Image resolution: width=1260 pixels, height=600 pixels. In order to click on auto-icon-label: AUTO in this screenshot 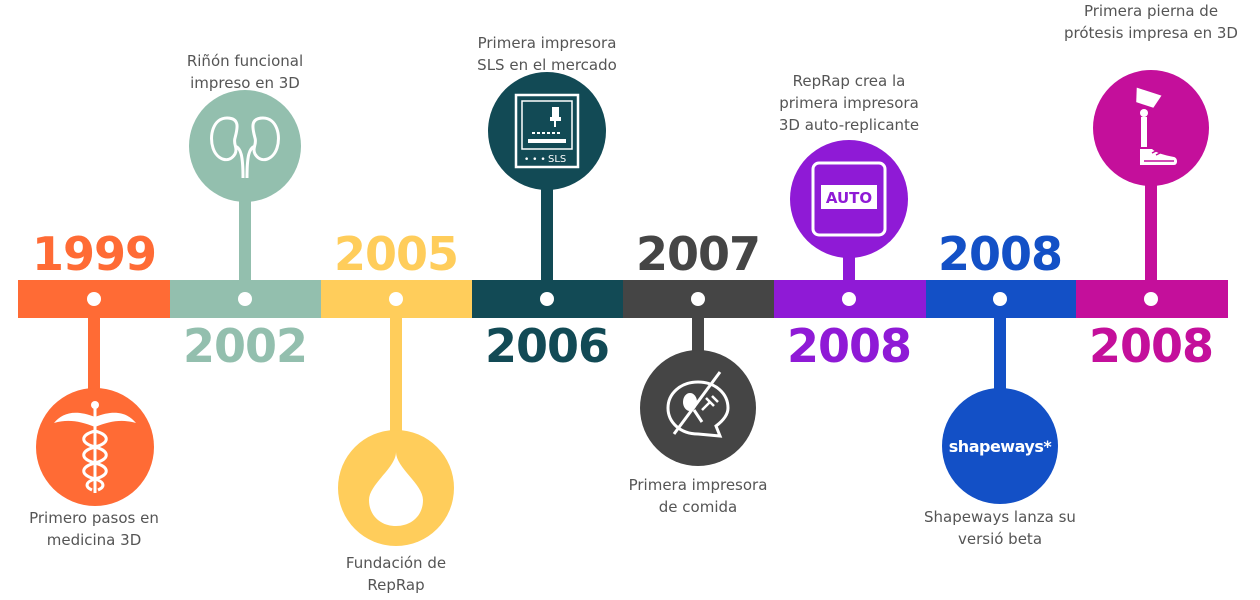, I will do `click(849, 198)`.